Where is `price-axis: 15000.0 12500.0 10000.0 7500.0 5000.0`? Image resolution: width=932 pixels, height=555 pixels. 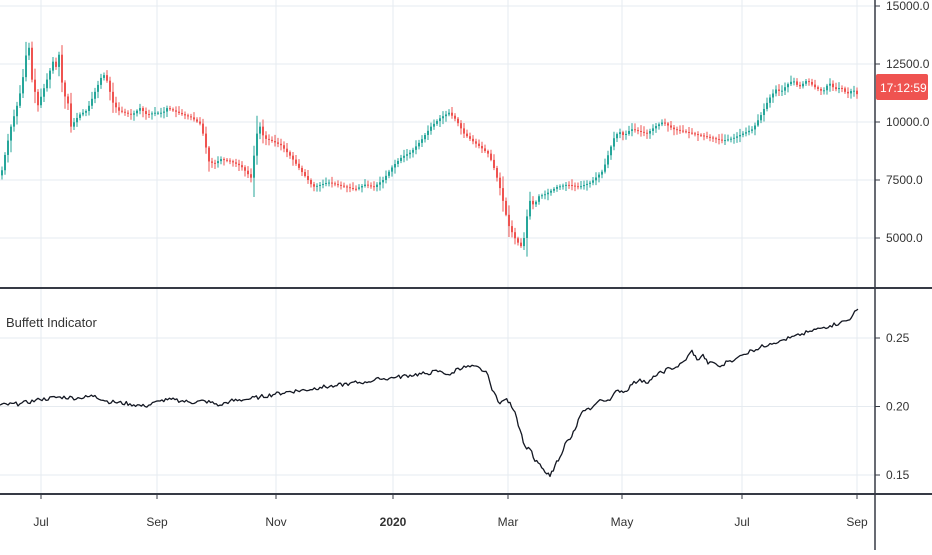 price-axis: 15000.0 12500.0 10000.0 7500.0 5000.0 is located at coordinates (902, 122).